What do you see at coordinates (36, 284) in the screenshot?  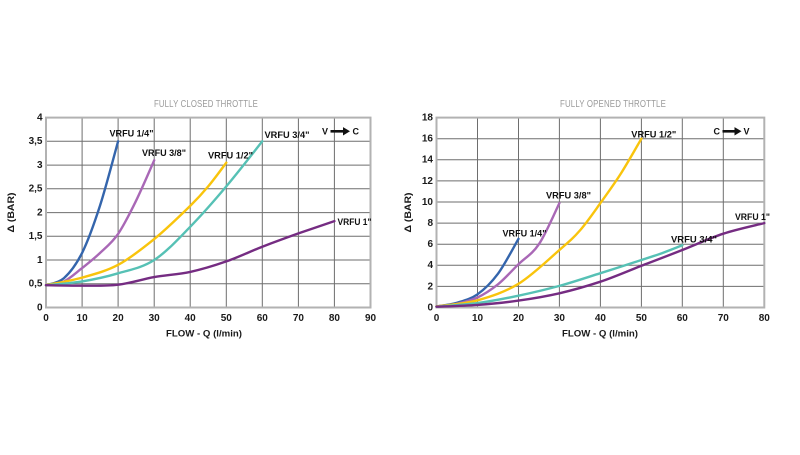 I see `svg-text: 0,5` at bounding box center [36, 284].